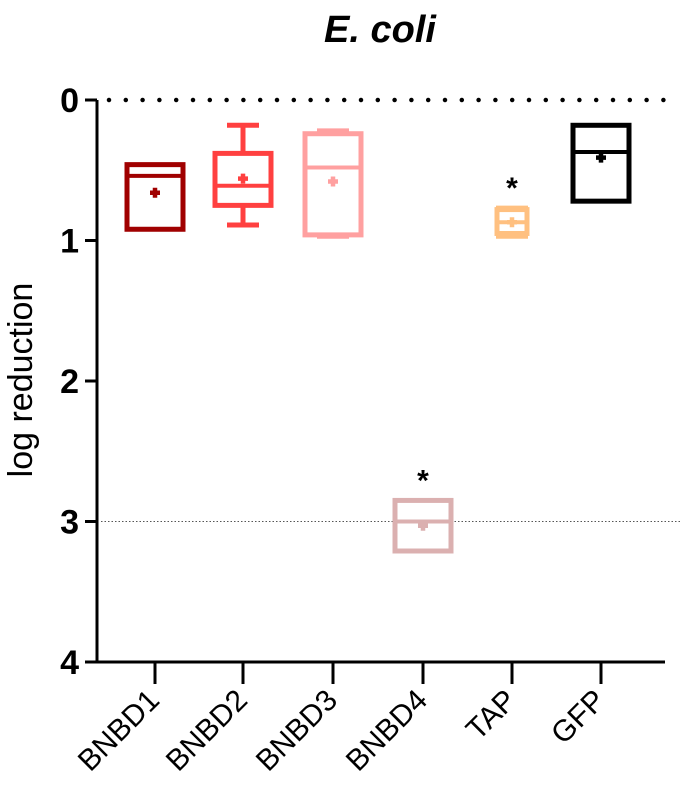 The width and height of the screenshot is (685, 807). What do you see at coordinates (21, 380) in the screenshot?
I see `y-axis-label: log reduction` at bounding box center [21, 380].